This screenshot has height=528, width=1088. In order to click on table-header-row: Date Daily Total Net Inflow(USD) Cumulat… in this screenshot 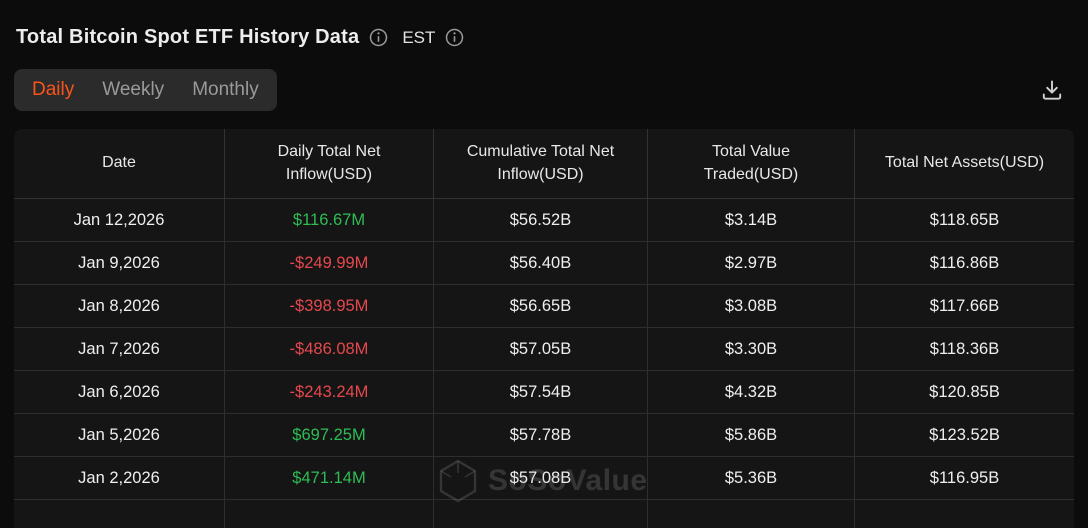, I will do `click(544, 164)`.